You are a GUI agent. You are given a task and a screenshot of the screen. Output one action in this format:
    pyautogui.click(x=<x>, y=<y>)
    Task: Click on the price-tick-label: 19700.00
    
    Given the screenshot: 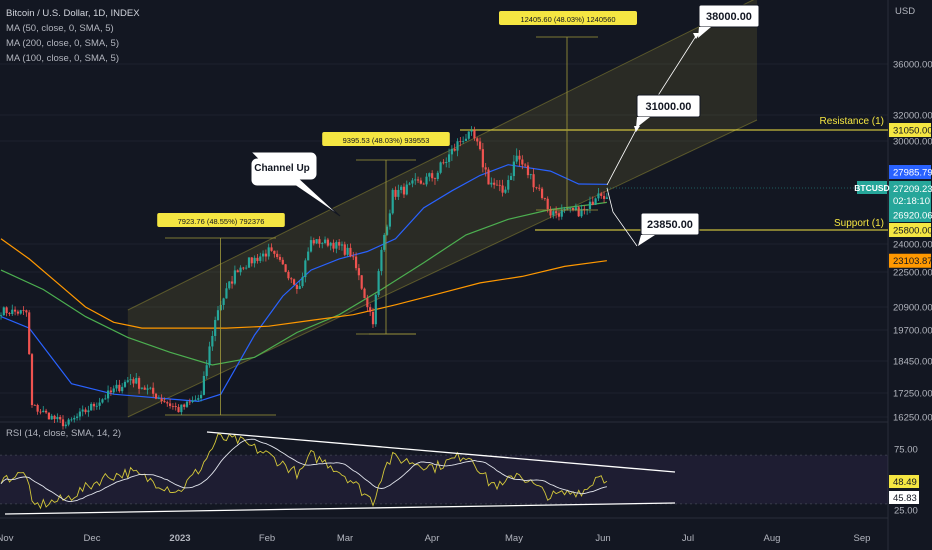 What is the action you would take?
    pyautogui.click(x=912, y=331)
    